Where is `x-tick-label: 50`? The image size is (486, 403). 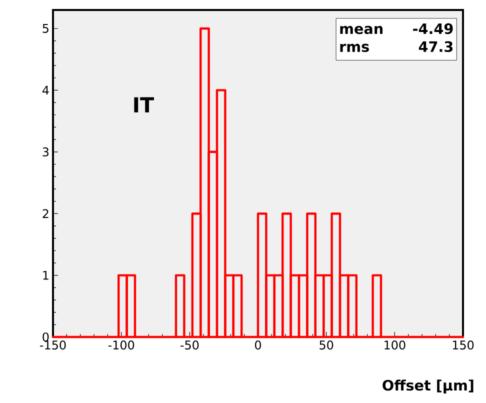
x-tick-label: 50 is located at coordinates (327, 345).